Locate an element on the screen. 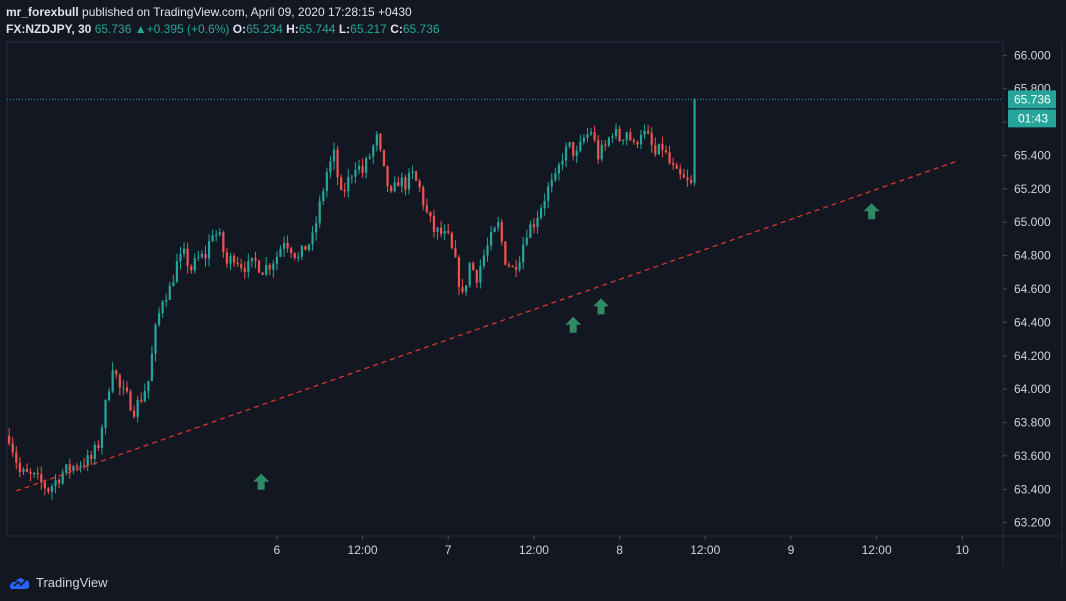 This screenshot has height=601, width=1066. price-tick-label: 64.200 is located at coordinates (1032, 356).